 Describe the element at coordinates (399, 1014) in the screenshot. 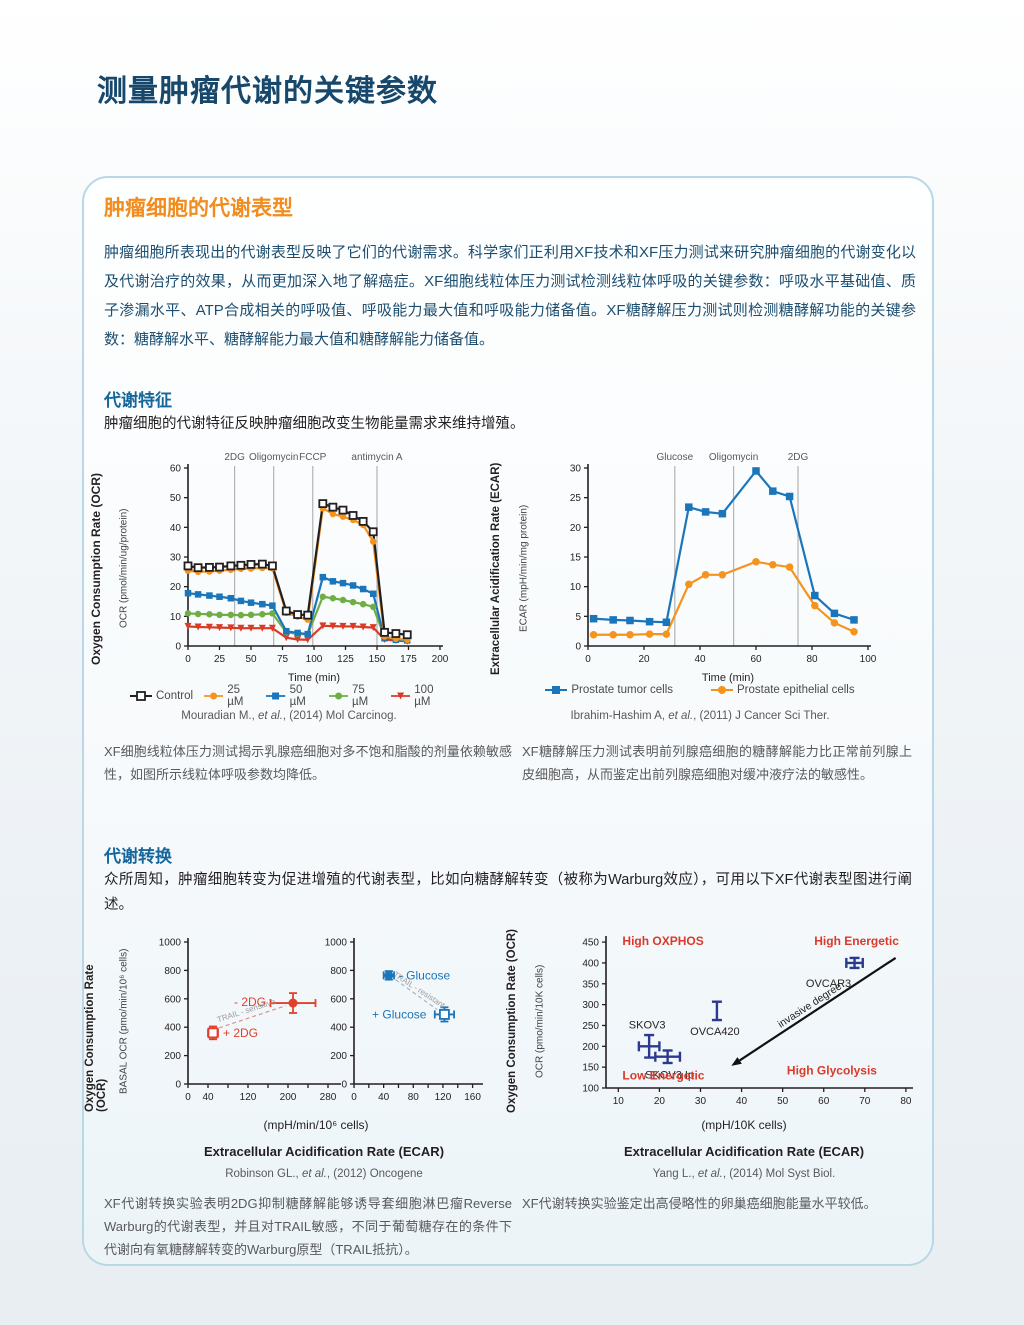

I see `svg-text: + Glucose` at that location.